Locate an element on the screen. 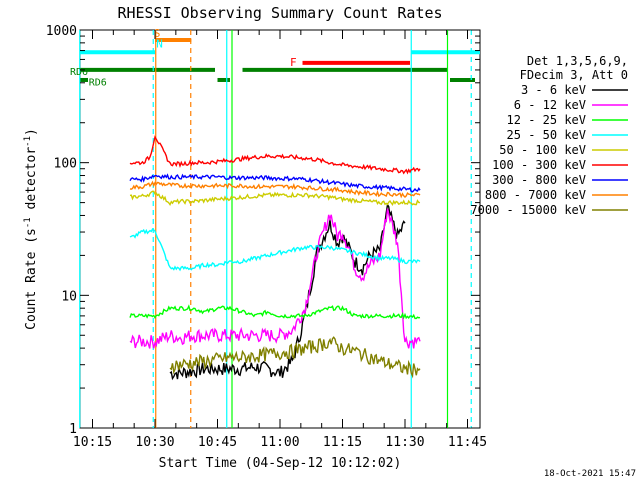 Image resolution: width=640 pixels, height=480 pixels. flag-label-2: F is located at coordinates (293, 62).